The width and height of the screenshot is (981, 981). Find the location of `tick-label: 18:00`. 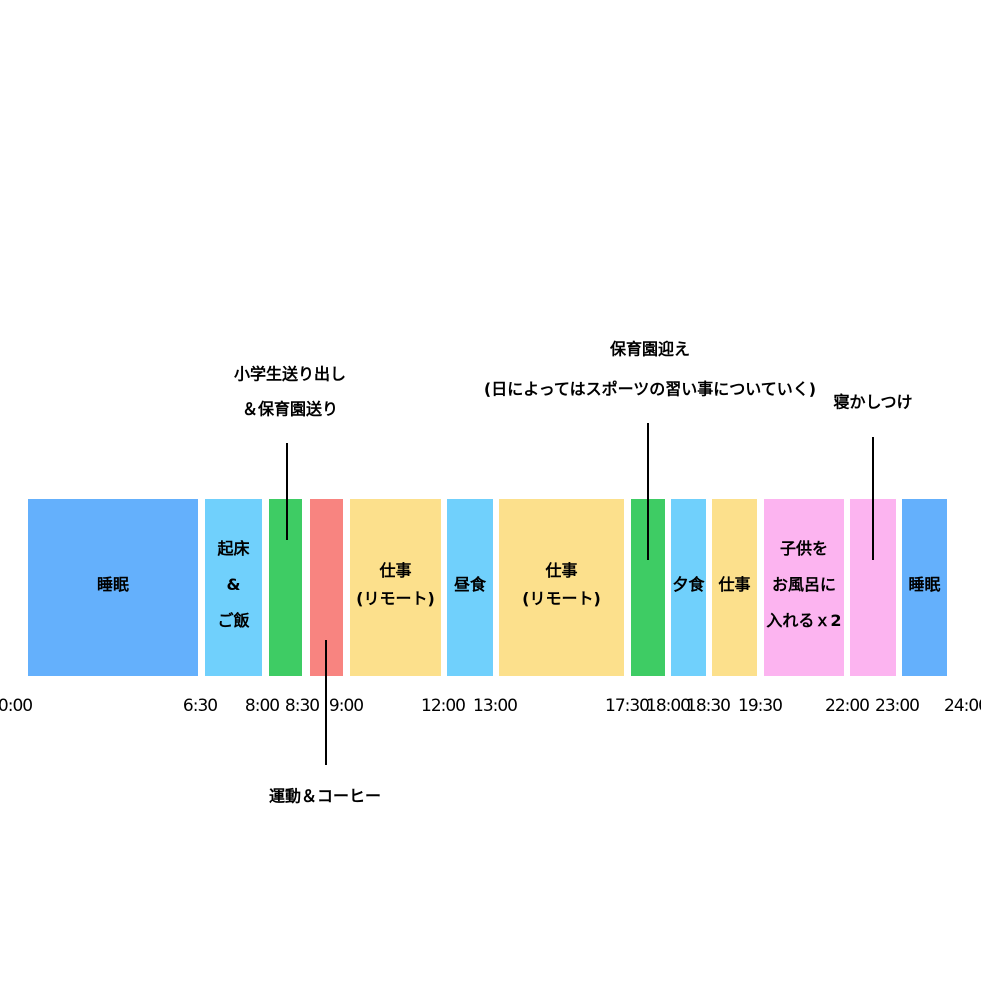

tick-label: 18:00 is located at coordinates (668, 706).